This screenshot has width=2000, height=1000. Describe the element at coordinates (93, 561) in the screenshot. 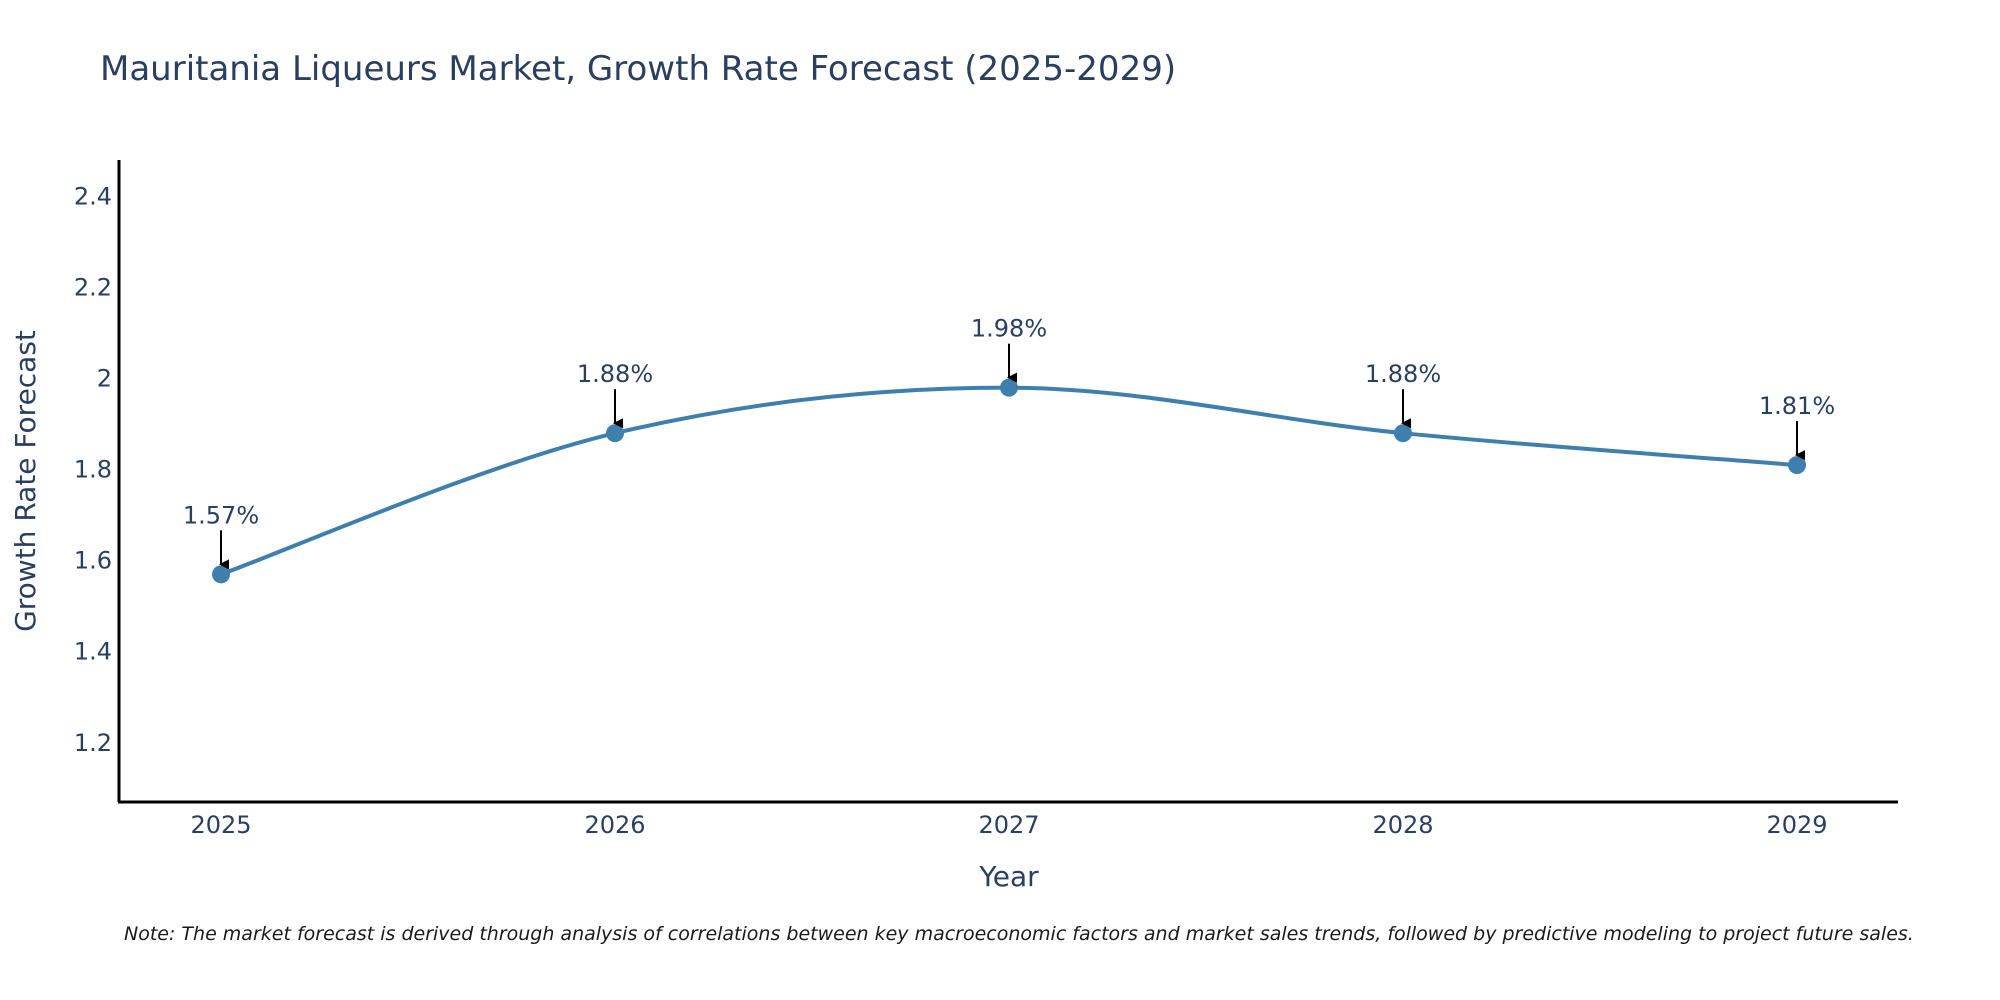

I see `y-tick-label: 1.6` at that location.